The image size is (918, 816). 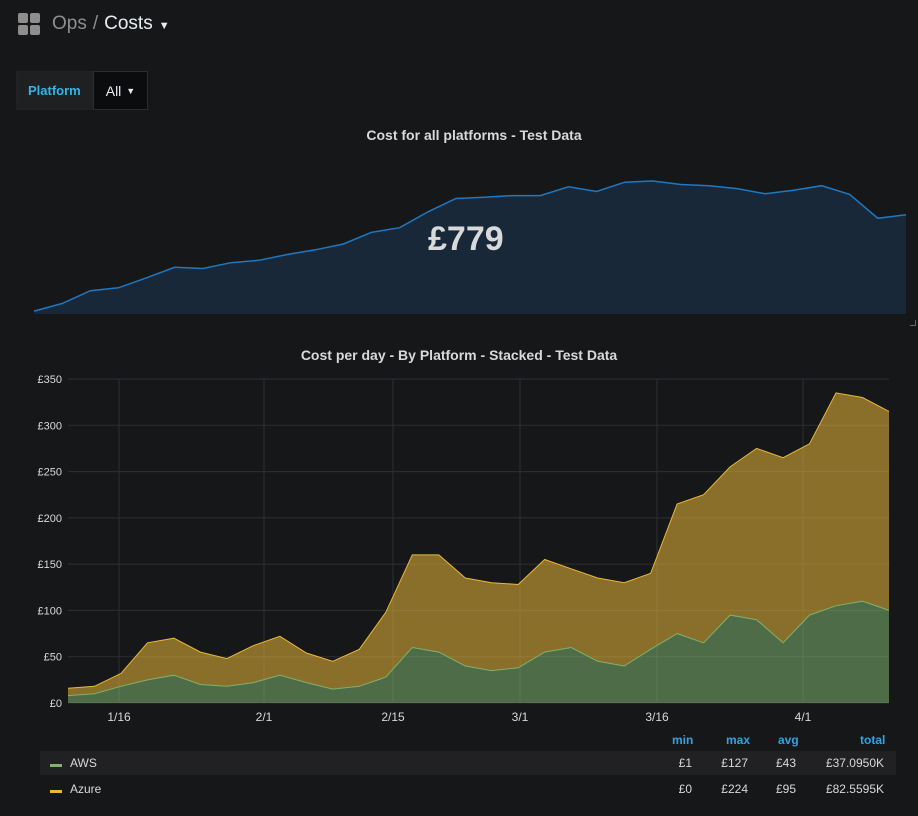 What do you see at coordinates (466, 239) in the screenshot?
I see `stat-value: £779` at bounding box center [466, 239].